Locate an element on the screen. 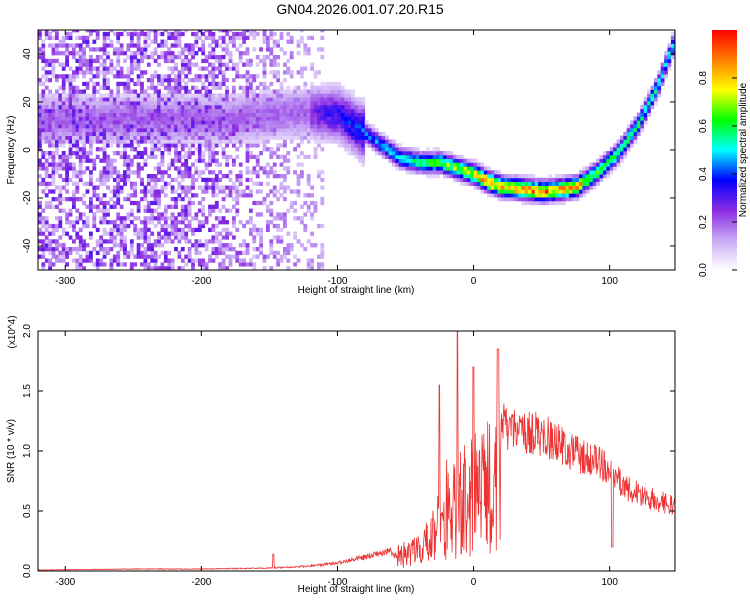 The image size is (750, 600). snr-multiplier: (x10^4) is located at coordinates (12, 331).